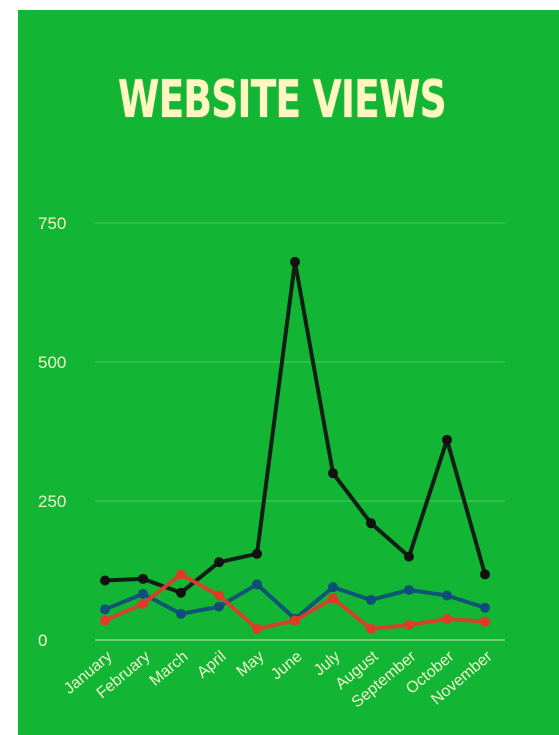 This screenshot has width=559, height=735. Describe the element at coordinates (287, 665) in the screenshot. I see `x-tick-label: June` at that location.